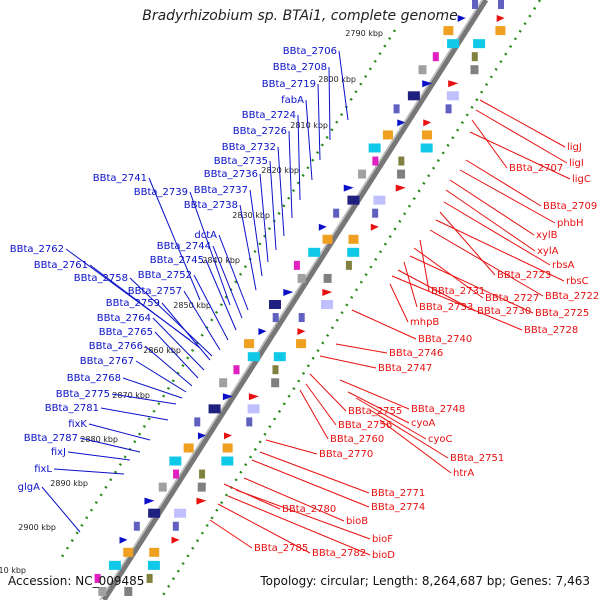  I want to click on right-gene-label: cyoC, so click(440, 439).